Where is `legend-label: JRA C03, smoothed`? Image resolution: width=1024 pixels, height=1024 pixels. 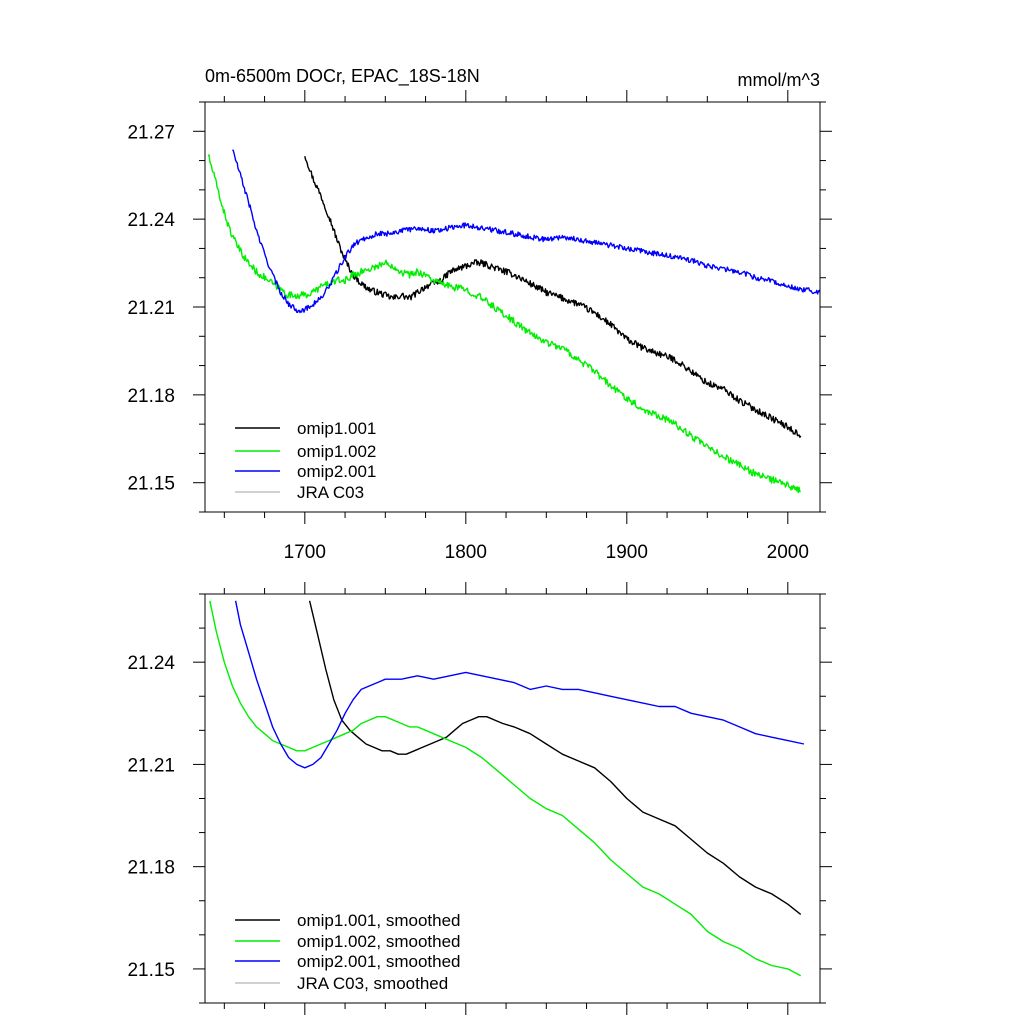 legend-label: JRA C03, smoothed is located at coordinates (372, 983).